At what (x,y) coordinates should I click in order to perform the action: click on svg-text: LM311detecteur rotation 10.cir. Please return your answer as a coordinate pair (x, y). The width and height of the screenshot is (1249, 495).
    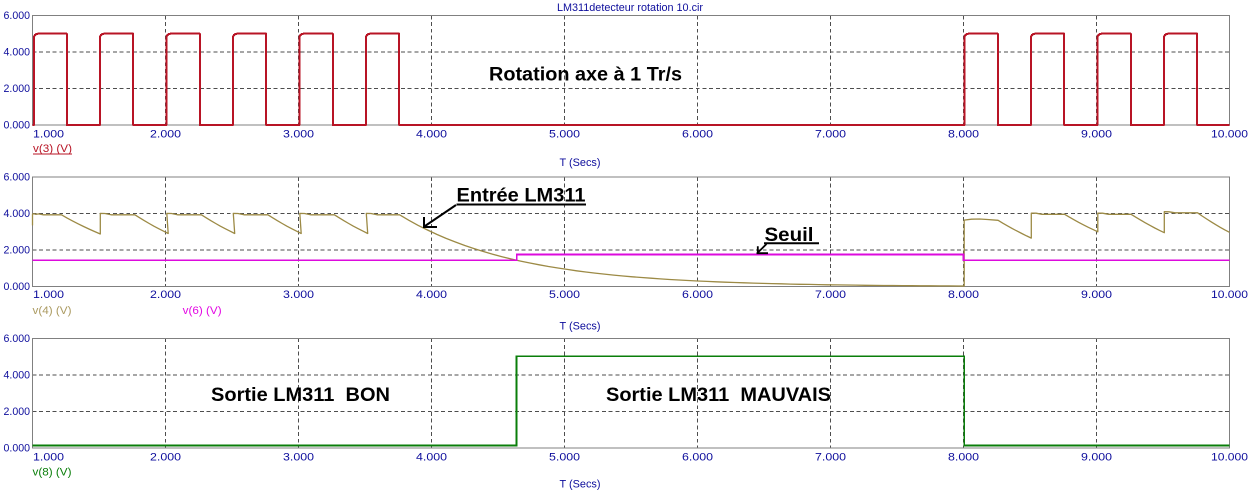
    Looking at the image, I should click on (630, 8).